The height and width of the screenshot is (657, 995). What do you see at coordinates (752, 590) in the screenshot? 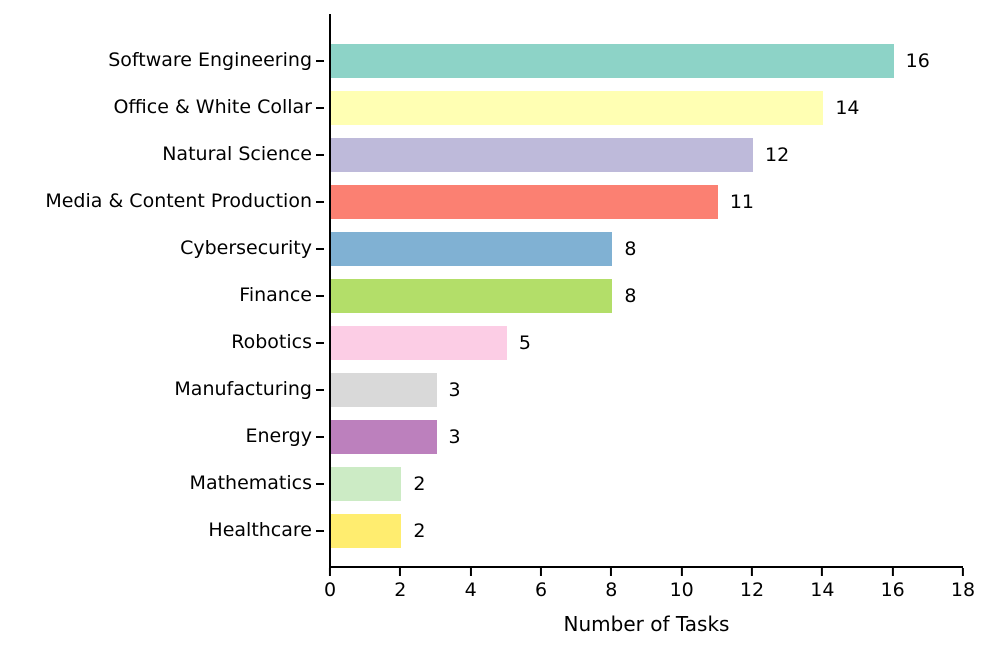
I see `x-tick-label: 12` at bounding box center [752, 590].